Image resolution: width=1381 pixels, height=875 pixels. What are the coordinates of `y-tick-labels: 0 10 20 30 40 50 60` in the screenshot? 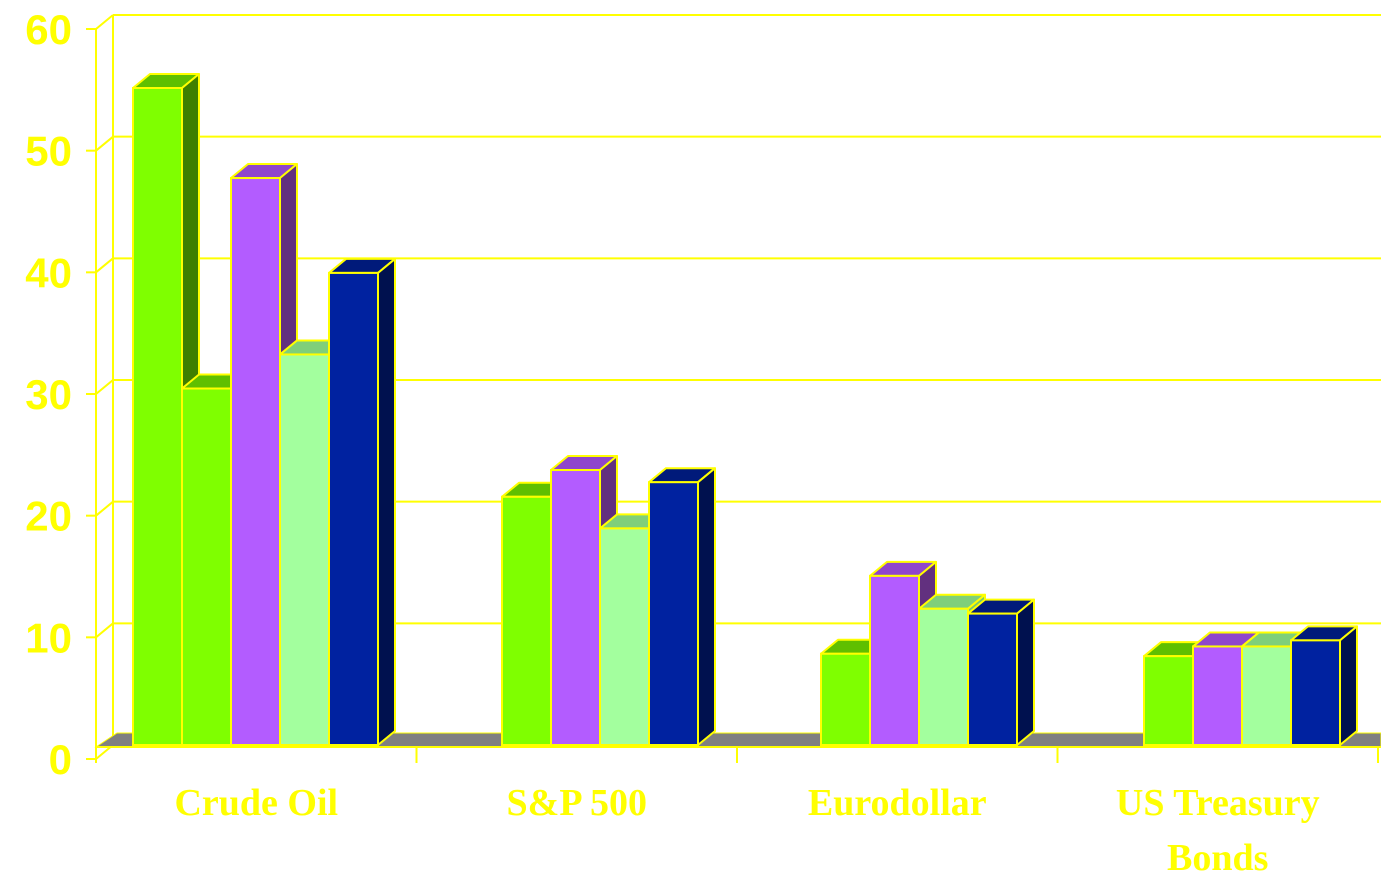 It's located at (48, 394).